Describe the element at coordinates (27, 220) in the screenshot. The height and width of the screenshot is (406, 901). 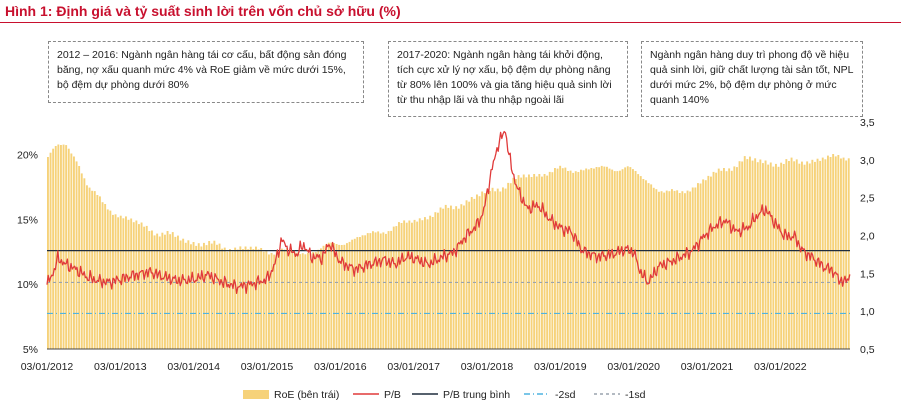
I see `left-tick-label: 15%` at that location.